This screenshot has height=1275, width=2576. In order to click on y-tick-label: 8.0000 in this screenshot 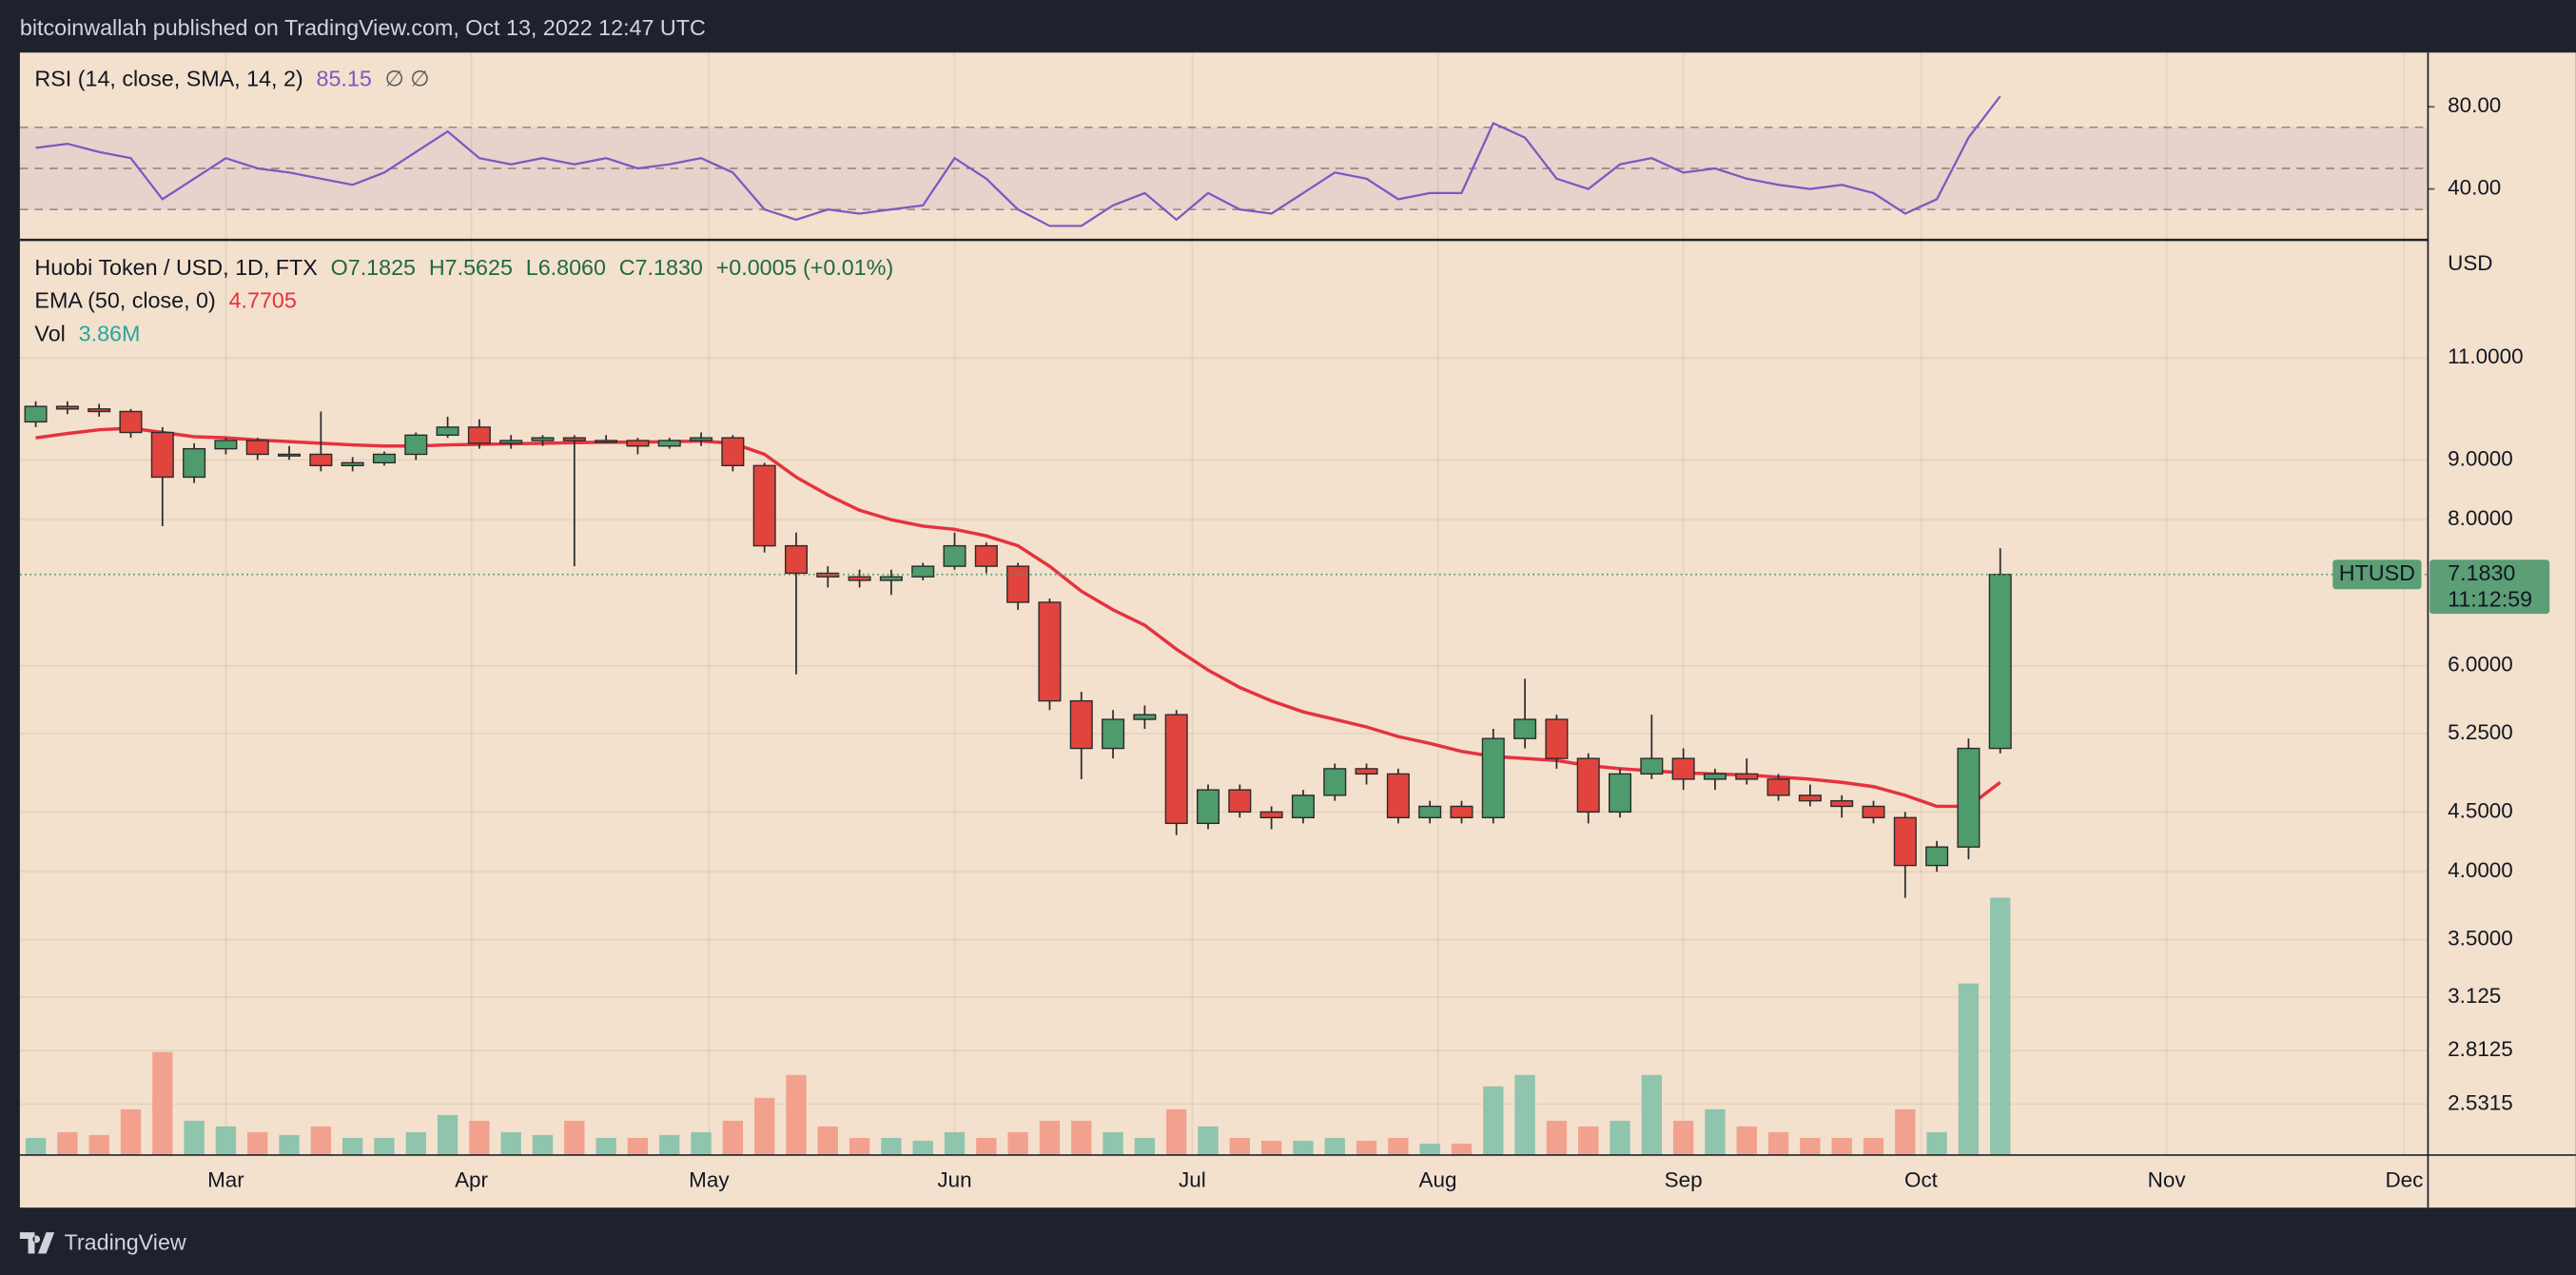, I will do `click(2481, 518)`.